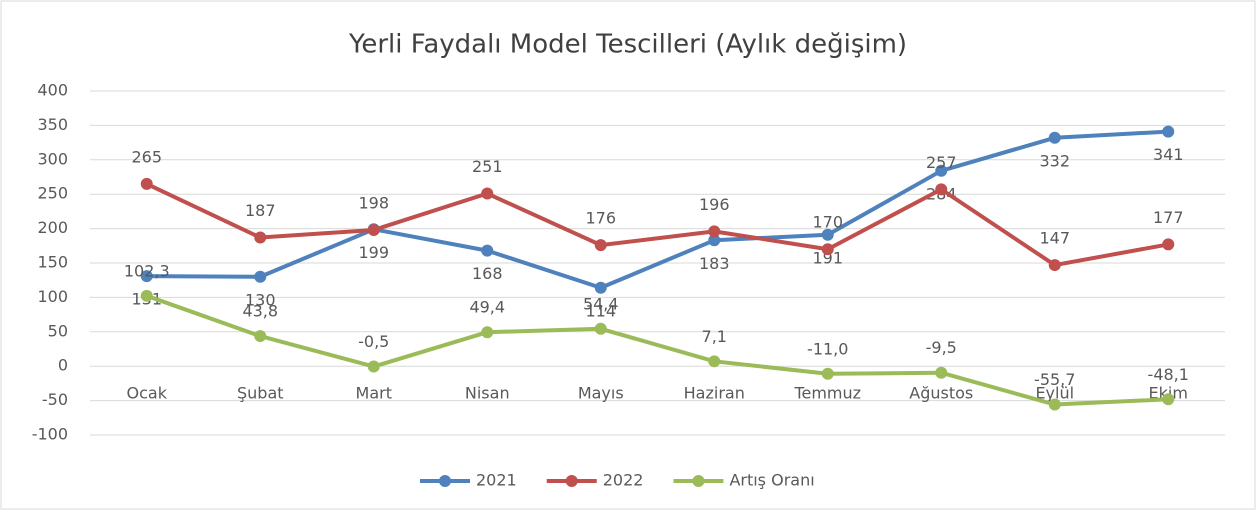 This screenshot has width=1256, height=510. What do you see at coordinates (52, 158) in the screenshot?
I see `y-tick-label: 300` at bounding box center [52, 158].